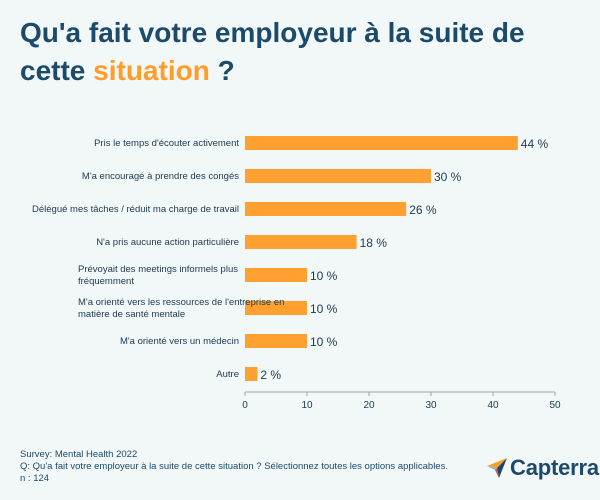 This screenshot has width=600, height=500. Describe the element at coordinates (179, 341) in the screenshot. I see `category-label: M'a orienté vers un médecin` at that location.